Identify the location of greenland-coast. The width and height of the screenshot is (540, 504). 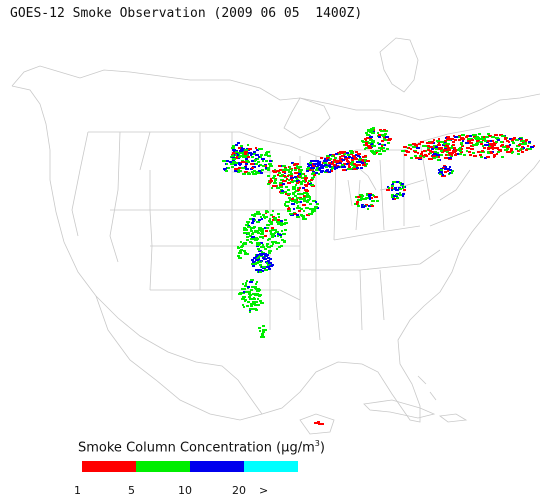
(399, 65).